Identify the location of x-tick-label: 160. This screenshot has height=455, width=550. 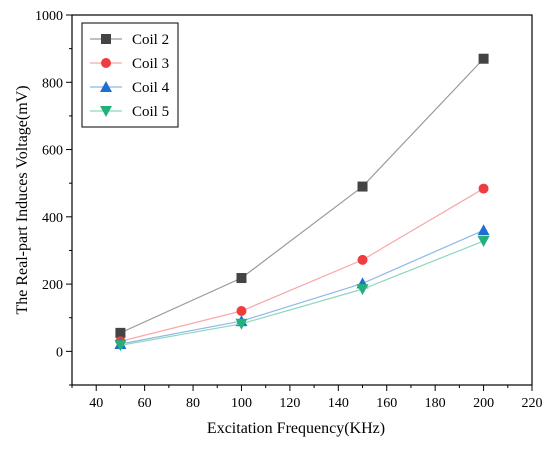
(386, 403).